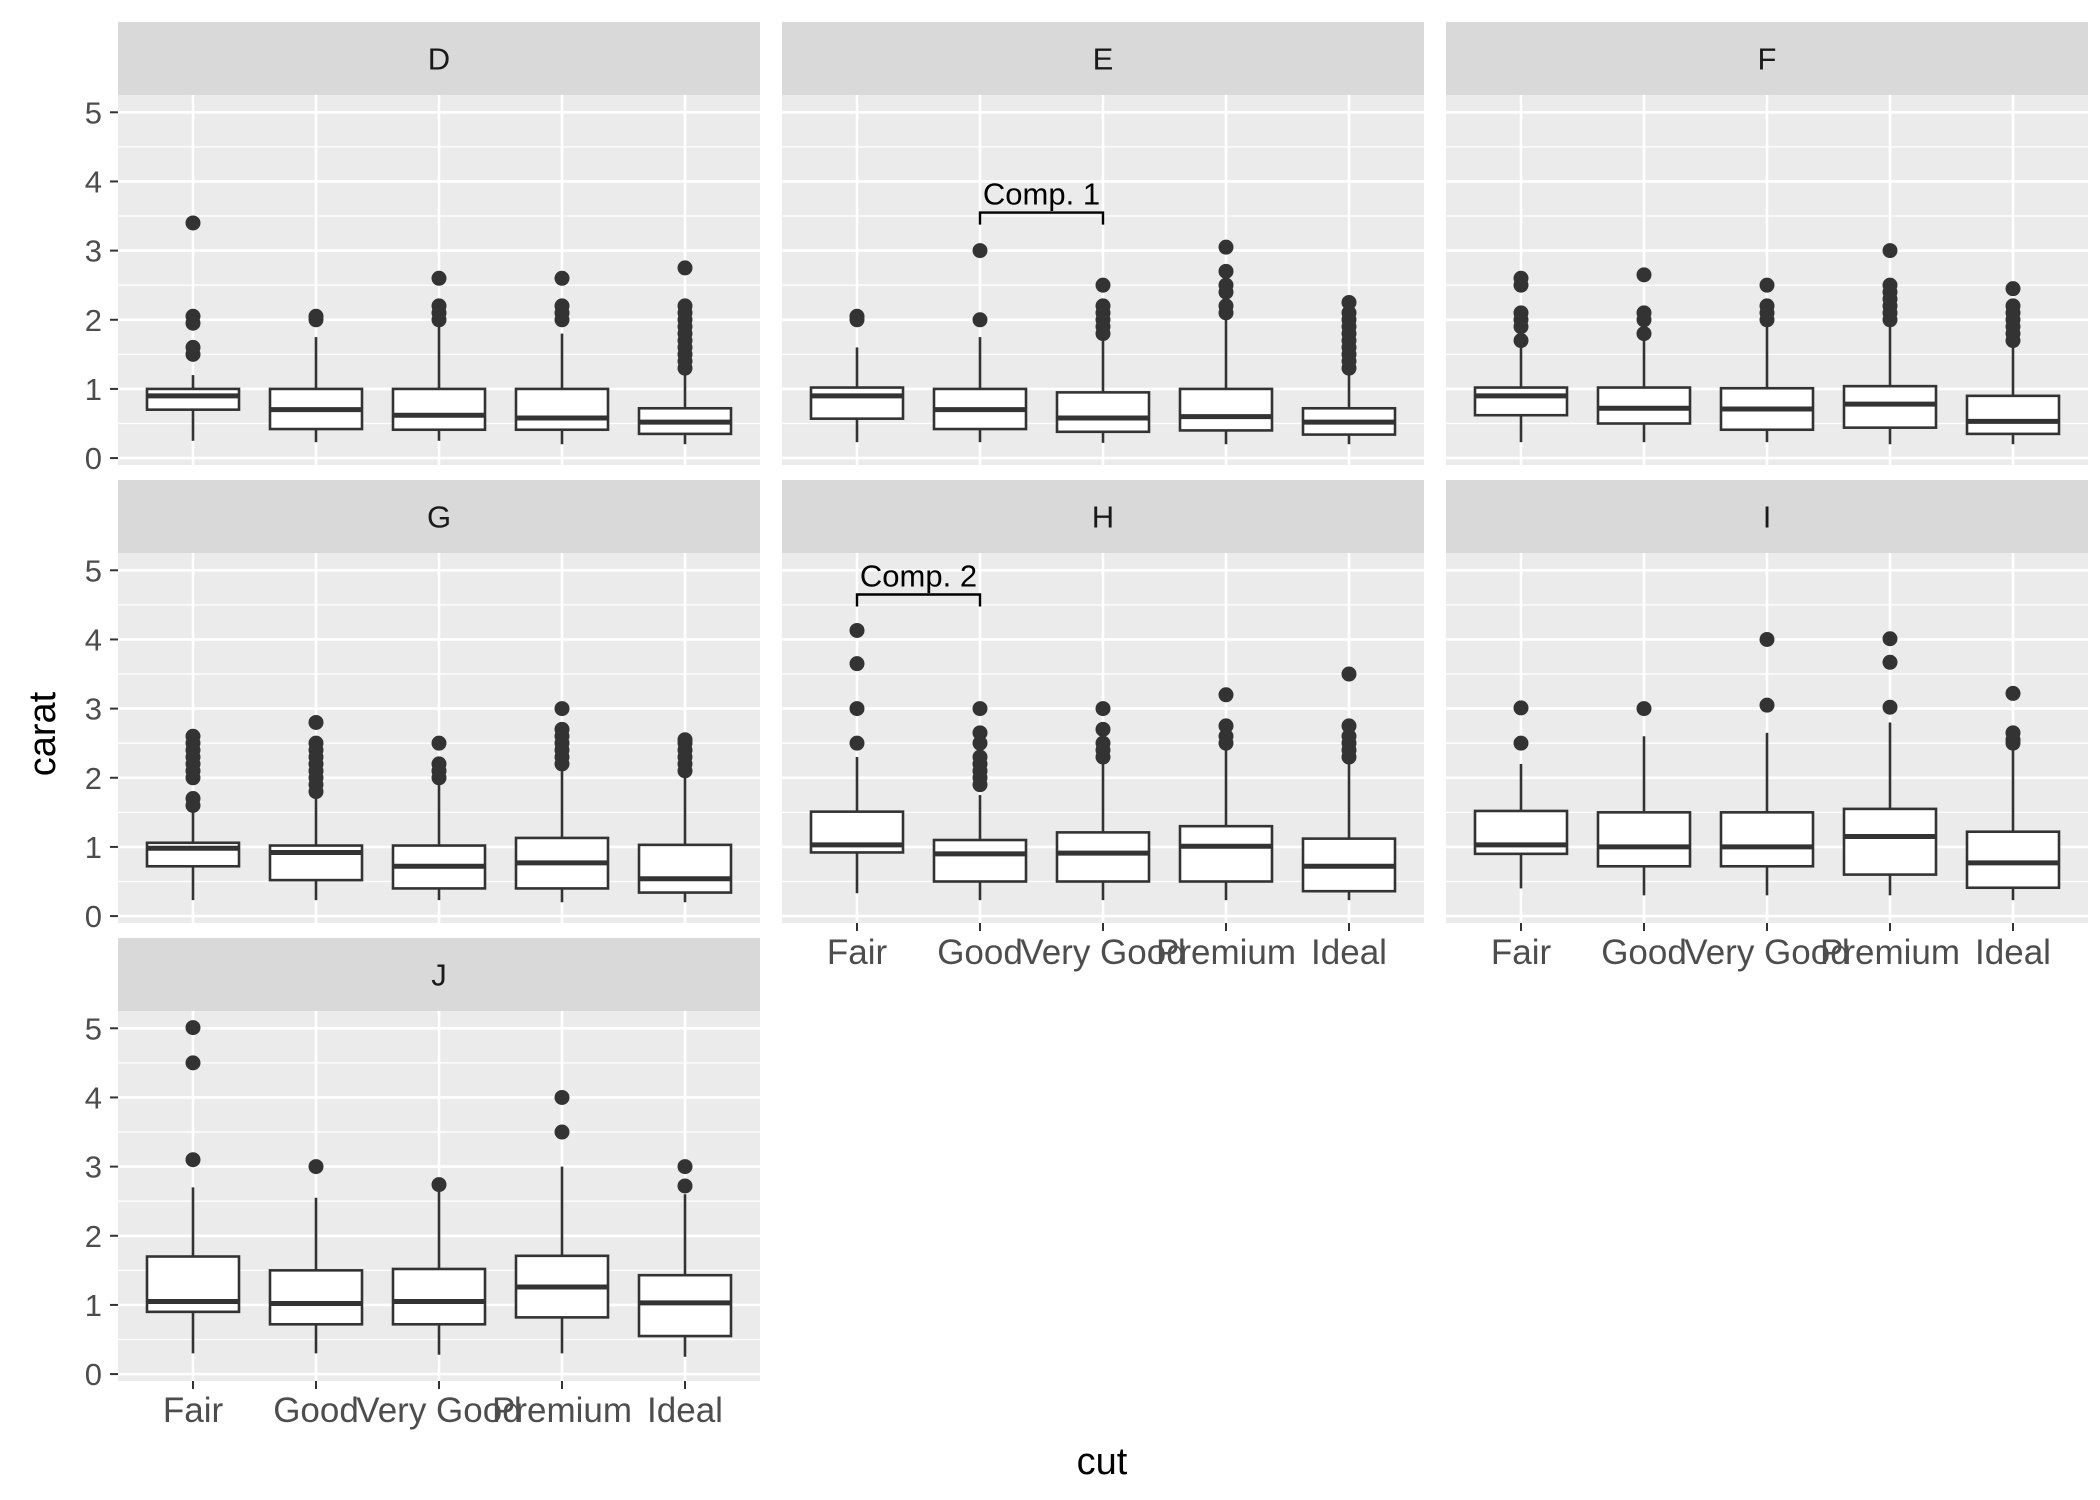 The height and width of the screenshot is (1500, 2100). I want to click on y-tick-label: 0, so click(93, 1374).